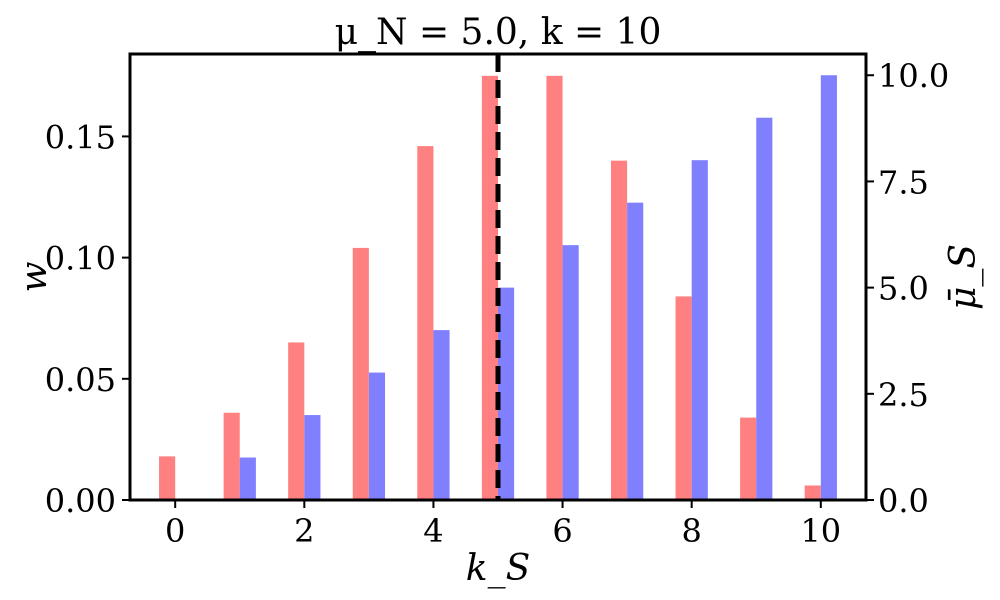 Image resolution: width=1000 pixels, height=600 pixels. What do you see at coordinates (498, 568) in the screenshot?
I see `x-axis-label: k_S` at bounding box center [498, 568].